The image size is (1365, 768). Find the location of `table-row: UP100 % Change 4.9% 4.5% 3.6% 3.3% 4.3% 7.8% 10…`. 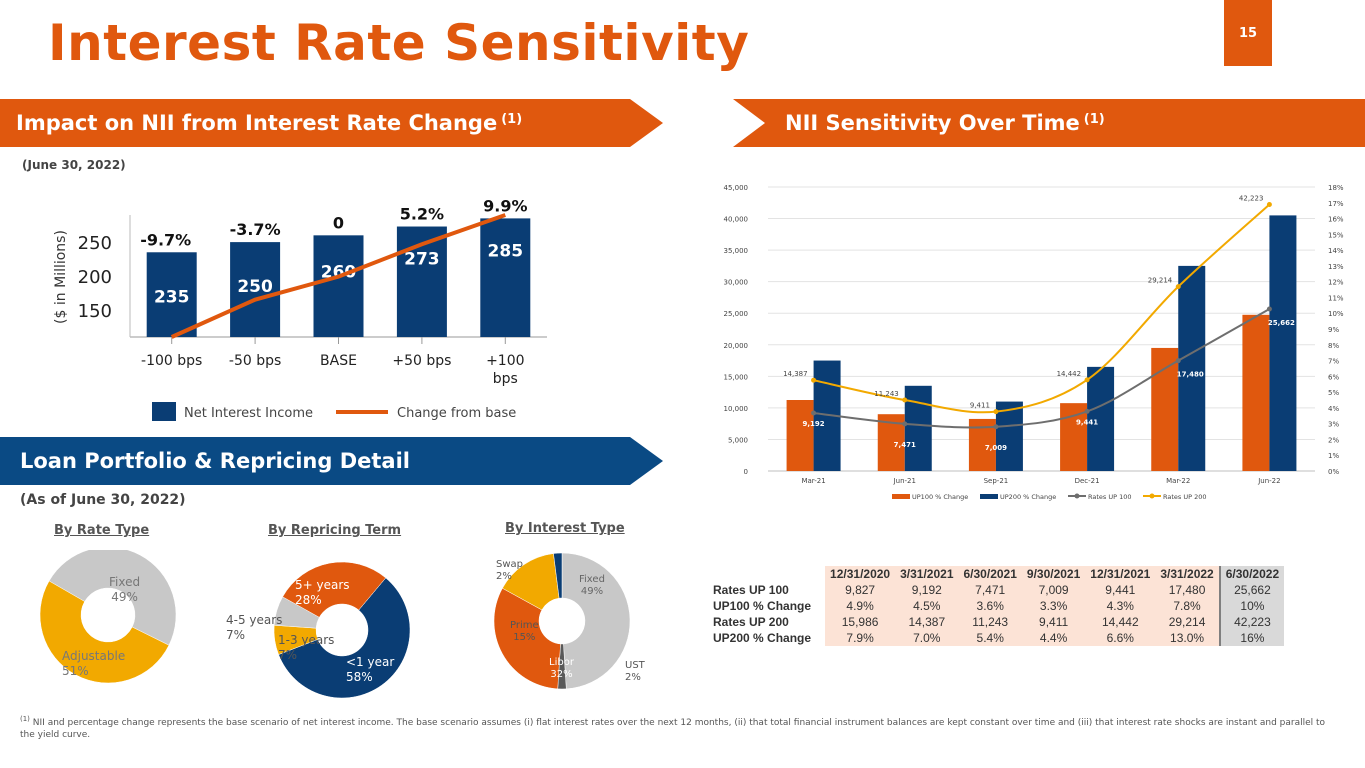

table-row: UP100 % Change 4.9% 4.5% 3.6% 3.3% 4.3% 7.8% 10… is located at coordinates (999, 606).